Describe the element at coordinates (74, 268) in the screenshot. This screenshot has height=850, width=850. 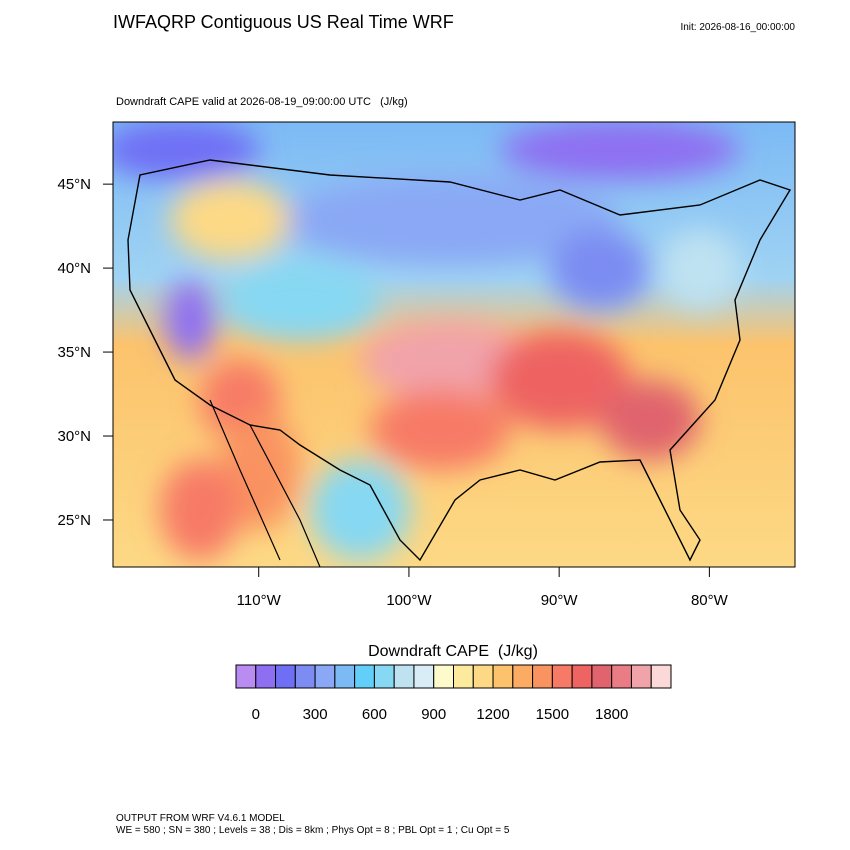
I see `lat-label: 40°N` at that location.